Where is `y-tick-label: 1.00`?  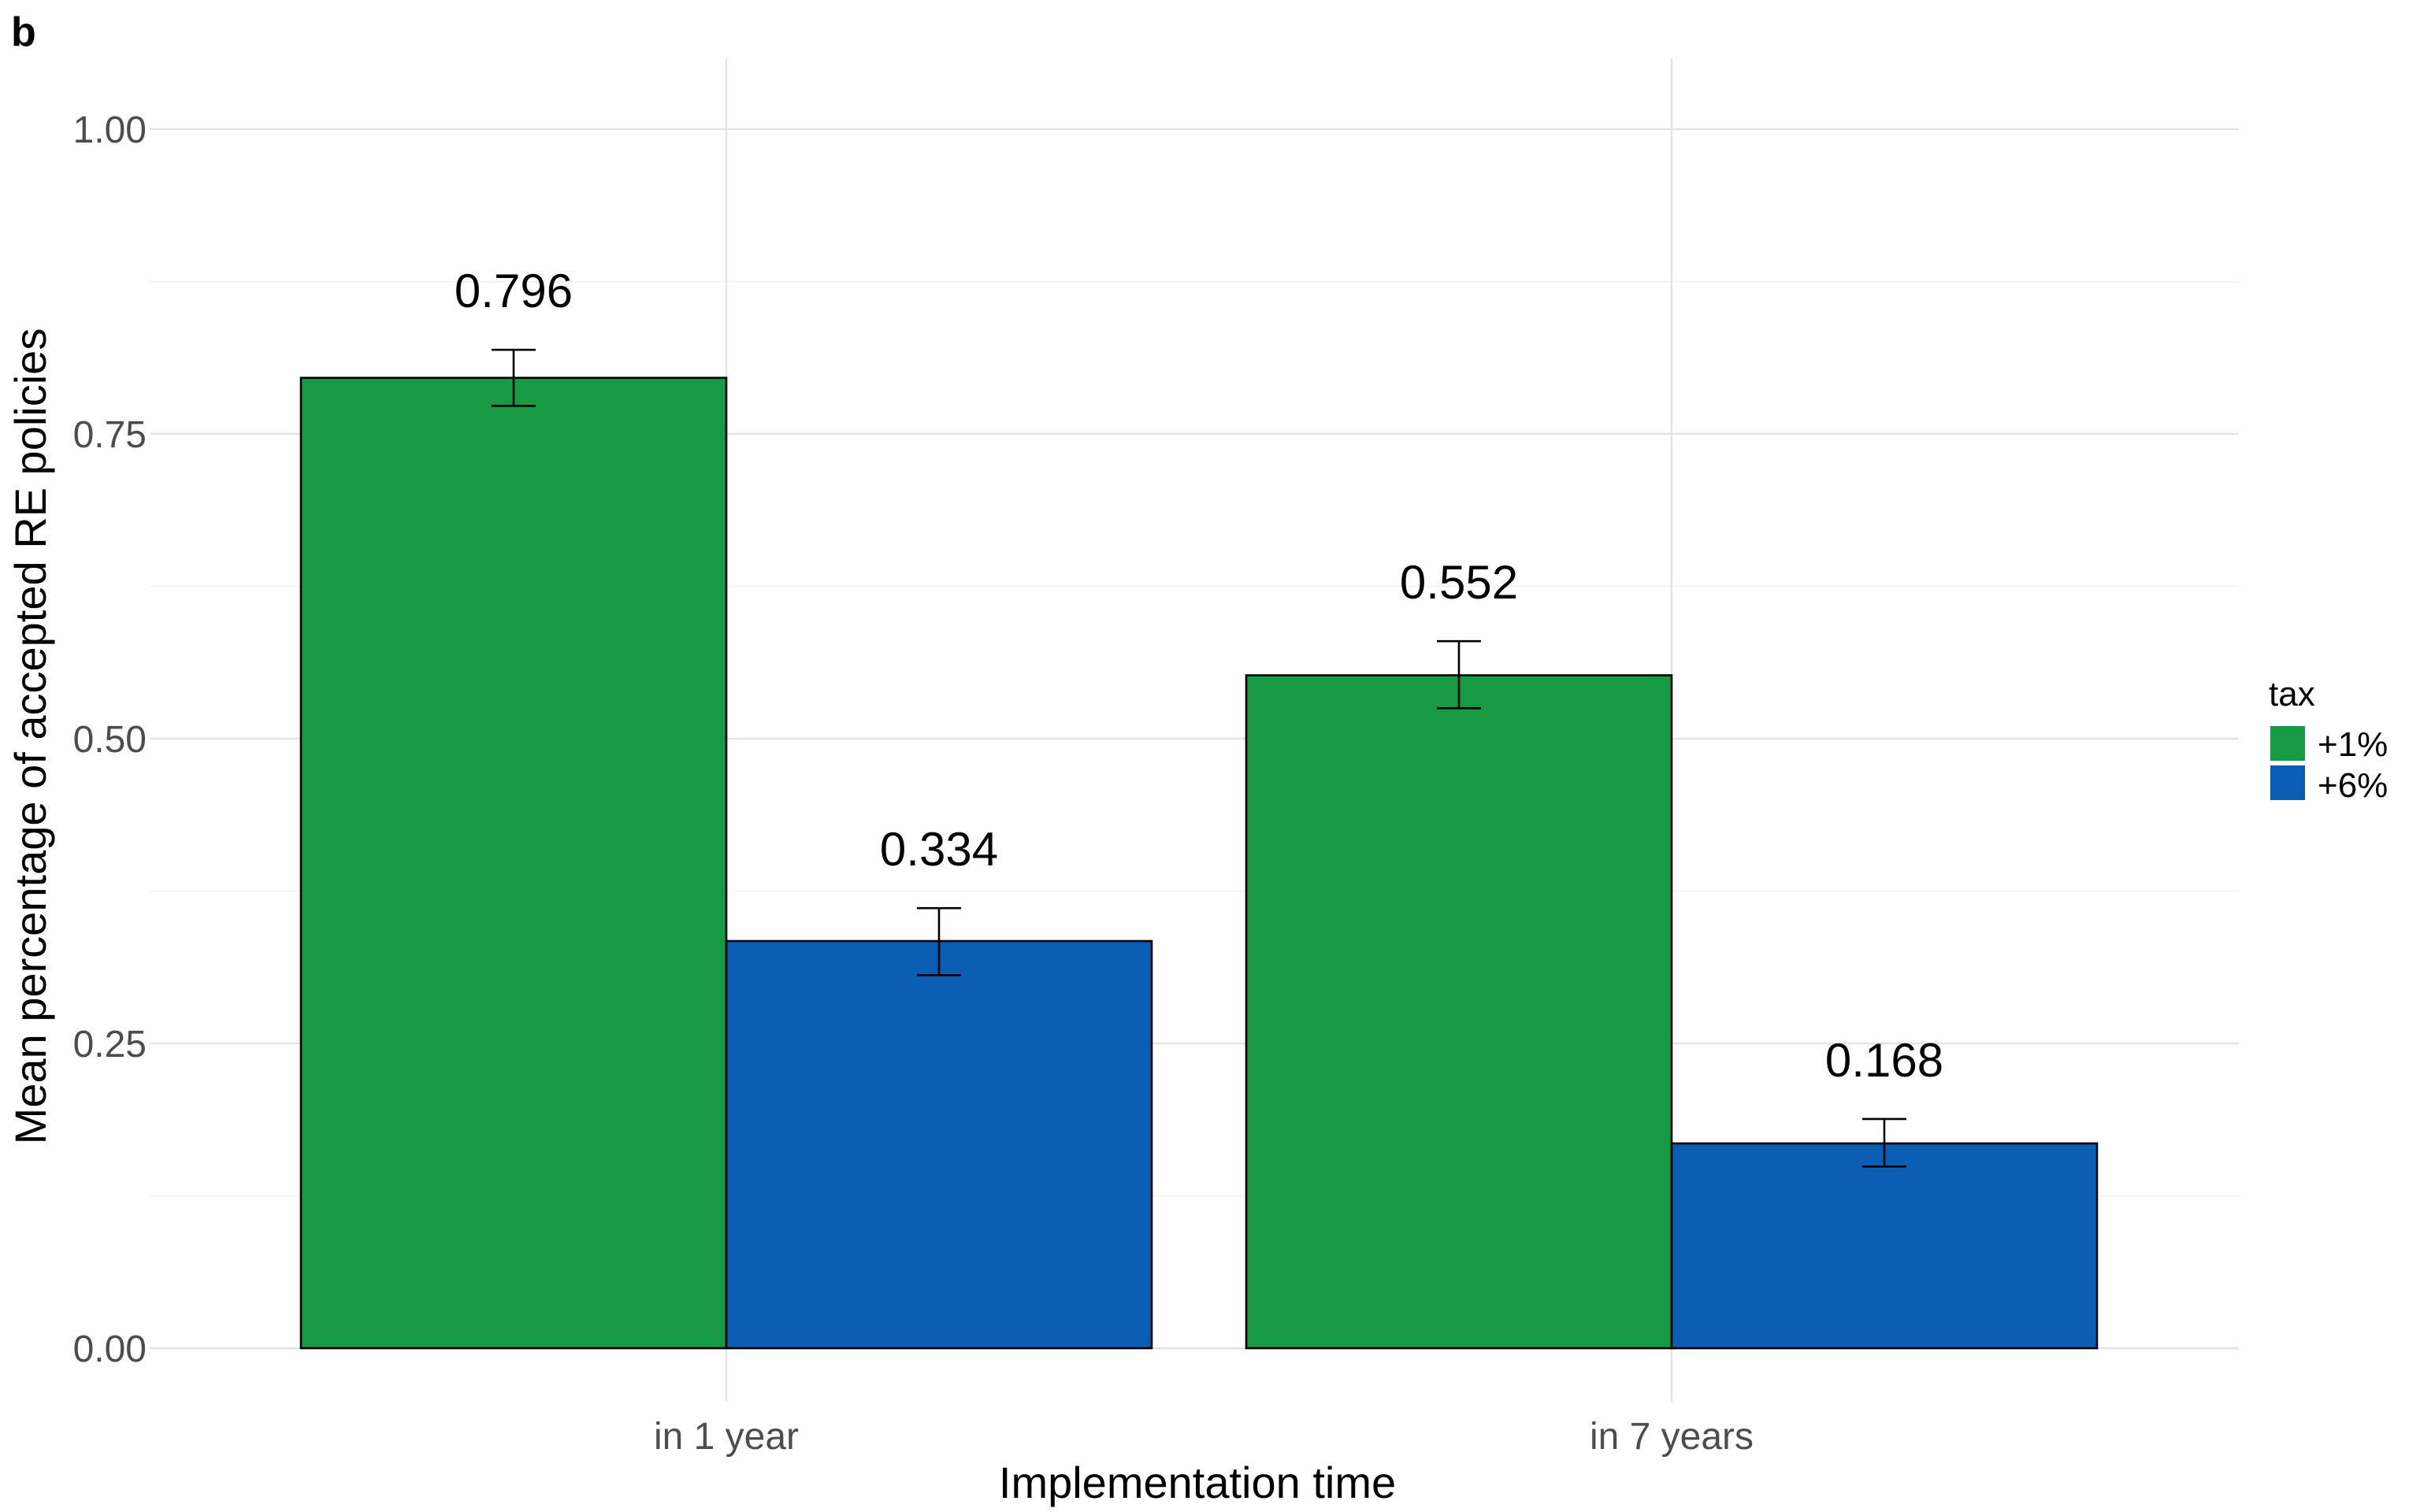
y-tick-label: 1.00 is located at coordinates (110, 130).